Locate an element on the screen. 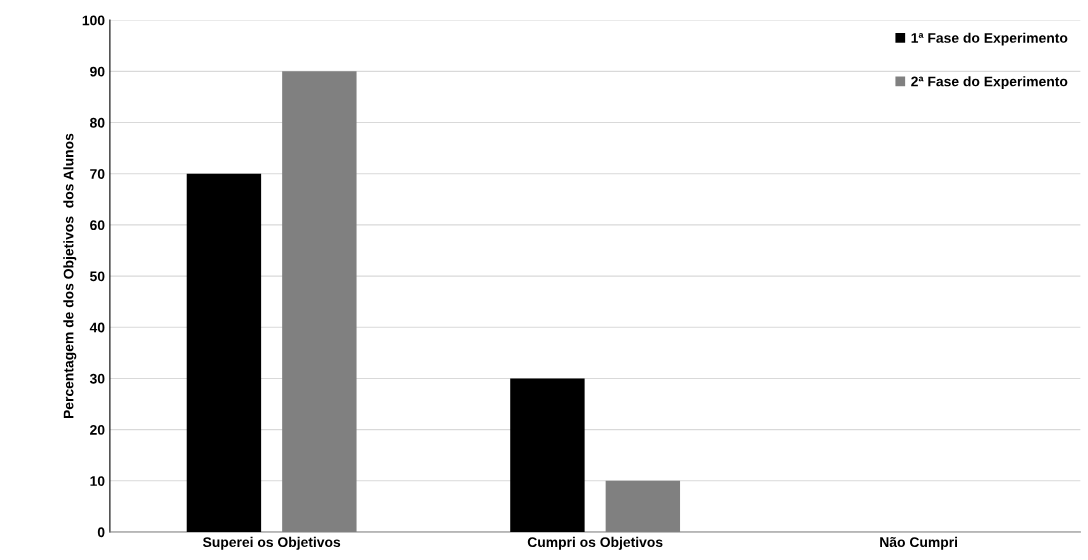  y-axis-title: Percentagem de dos Objetivos dos Alunos is located at coordinates (70, 276).